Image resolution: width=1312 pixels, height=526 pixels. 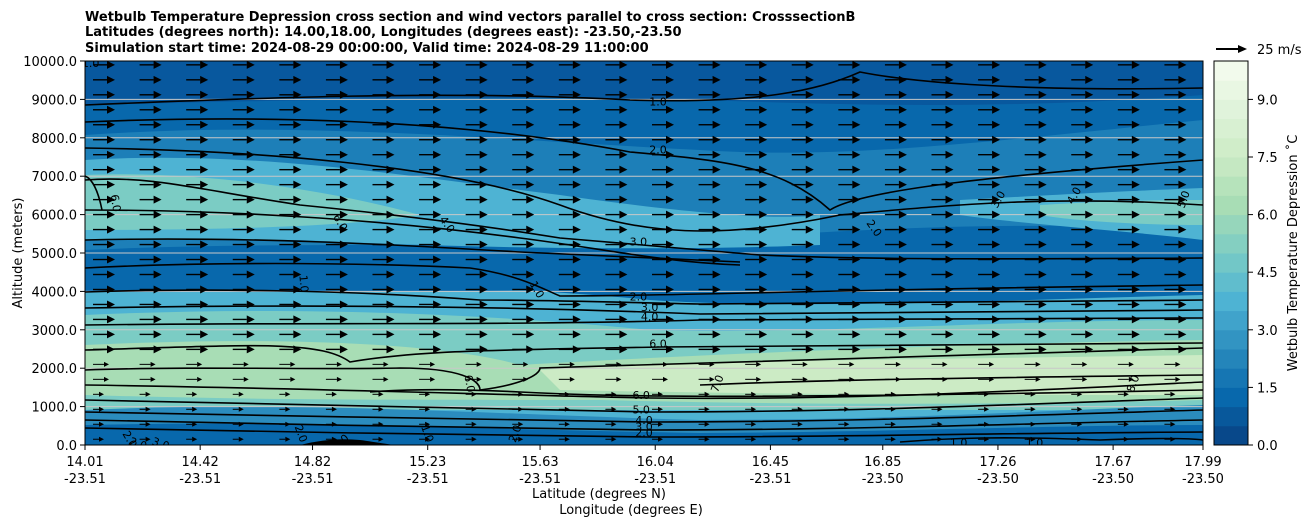 What do you see at coordinates (717, 383) in the screenshot?
I see `contour-label: 7.0` at bounding box center [717, 383].